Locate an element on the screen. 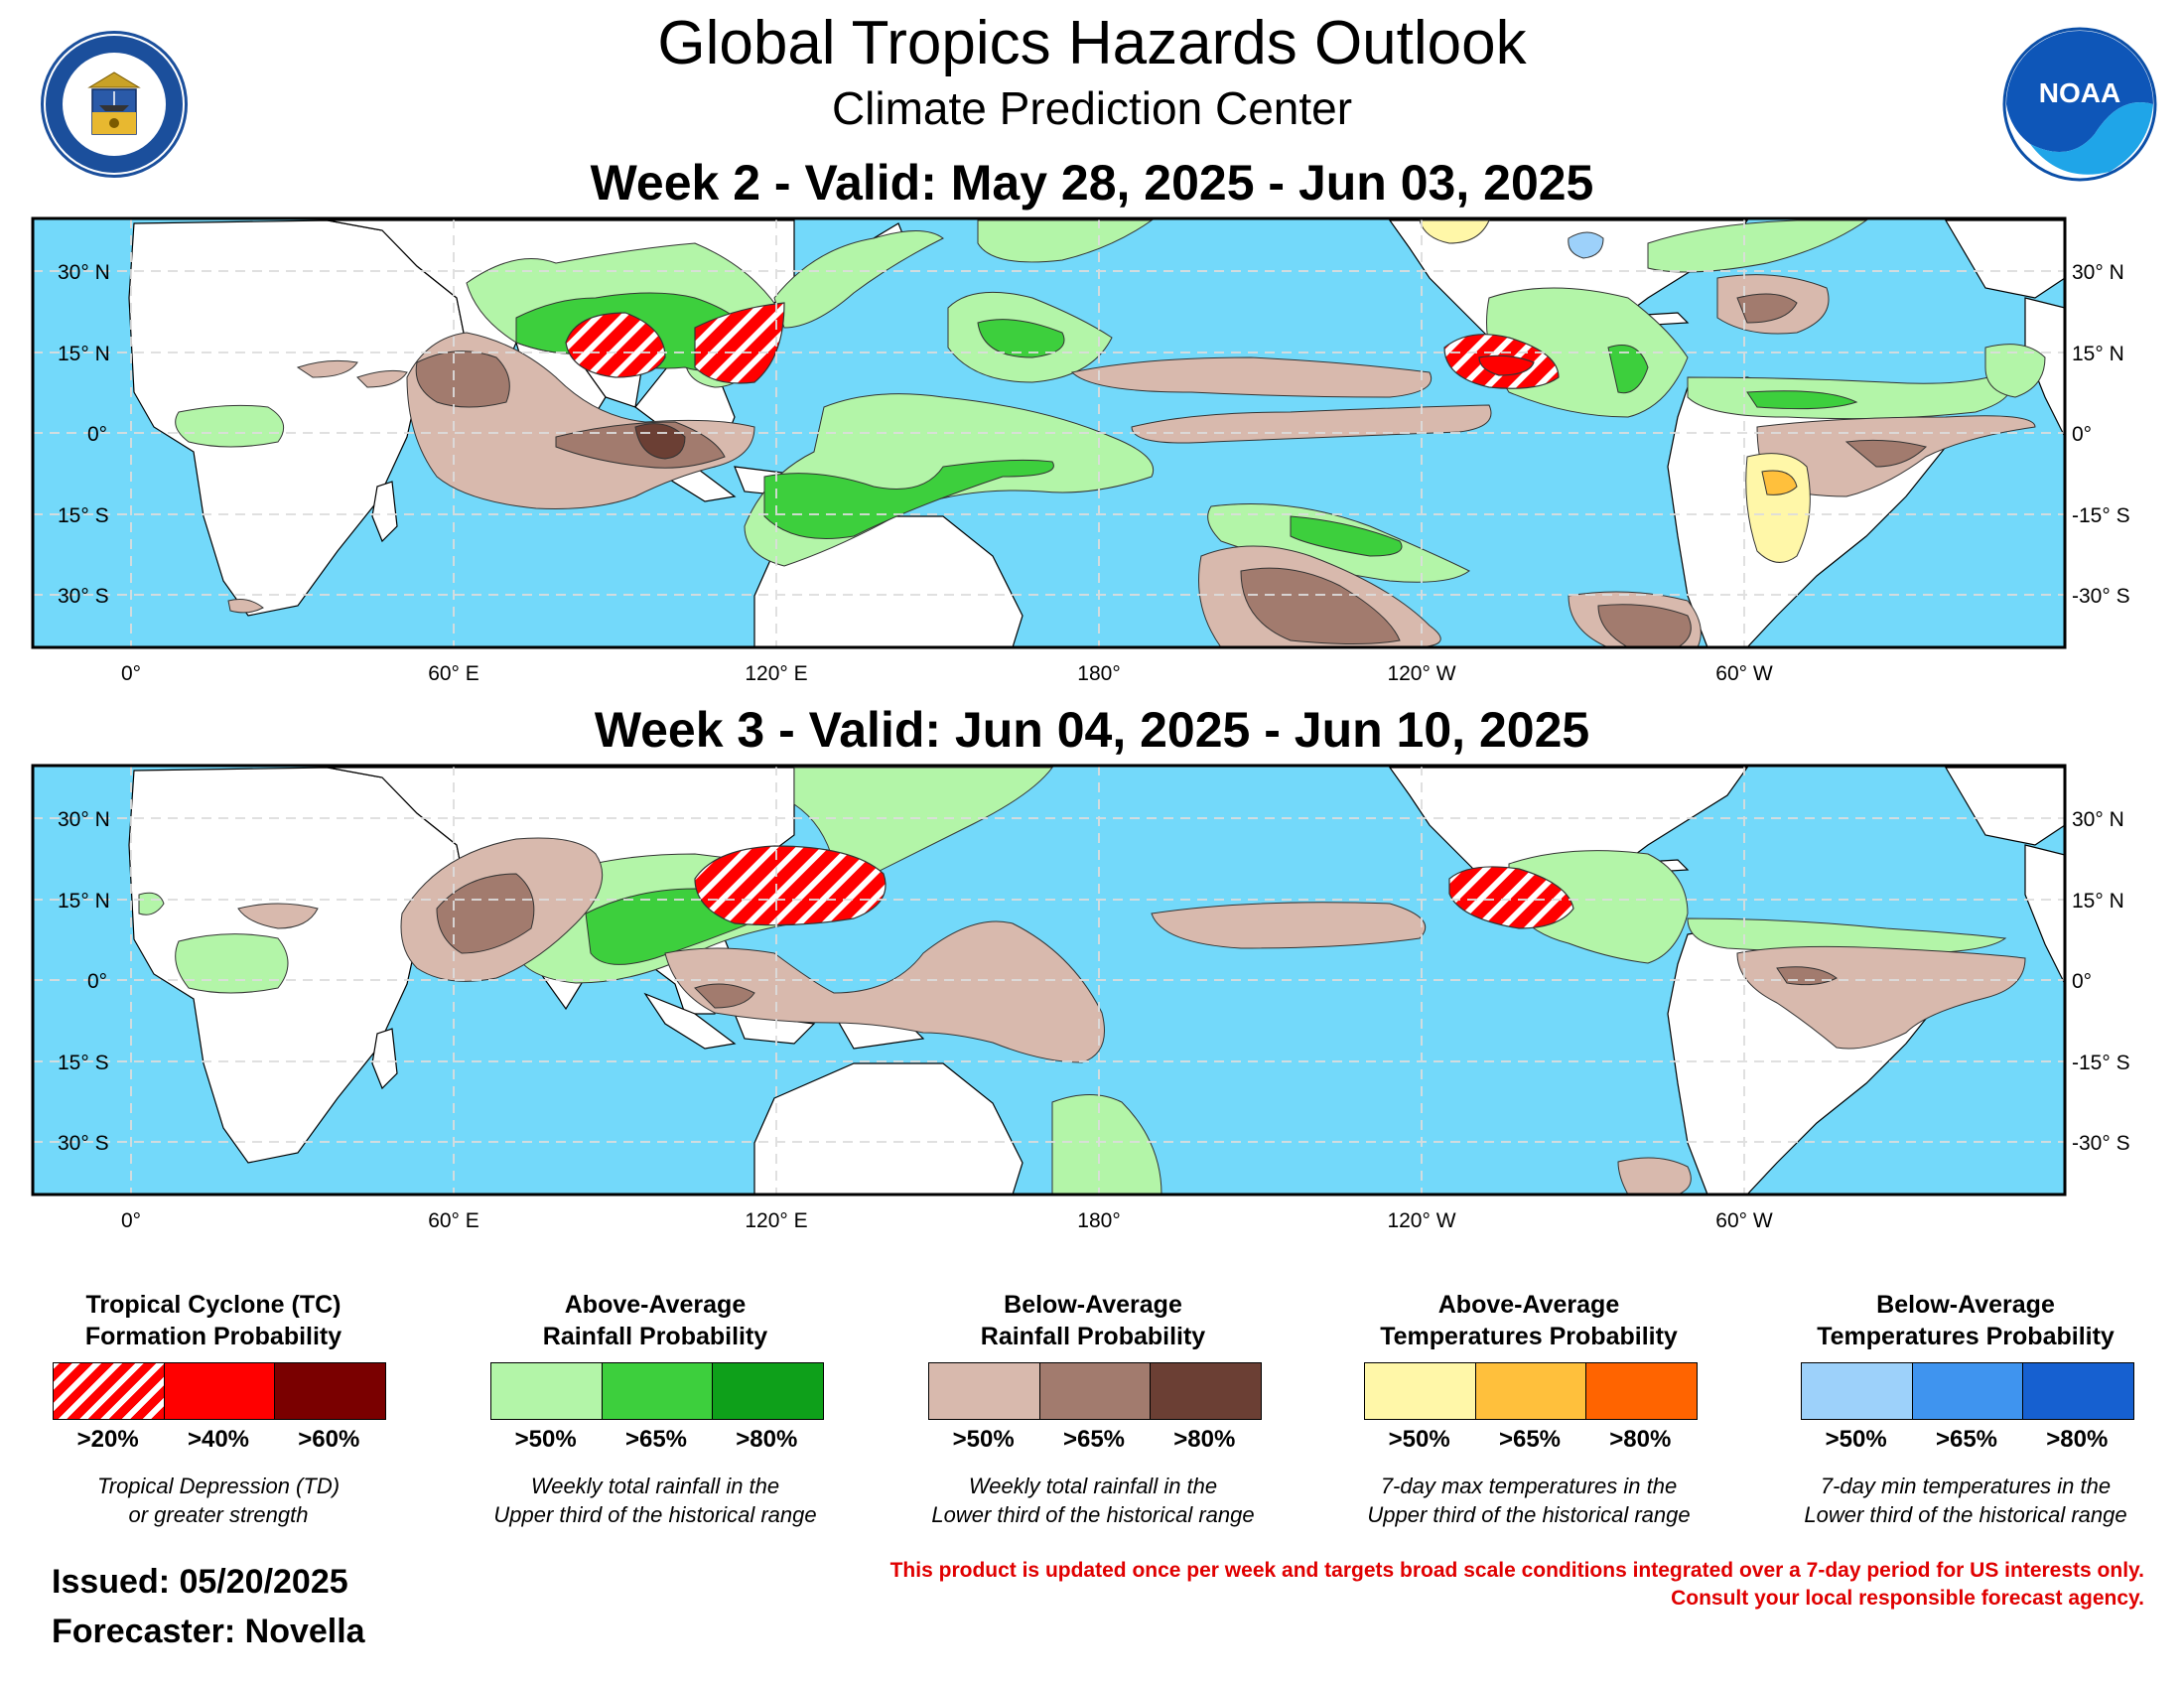 The image size is (2184, 1688). week3-lat-right-0: 0° is located at coordinates (2082, 981).